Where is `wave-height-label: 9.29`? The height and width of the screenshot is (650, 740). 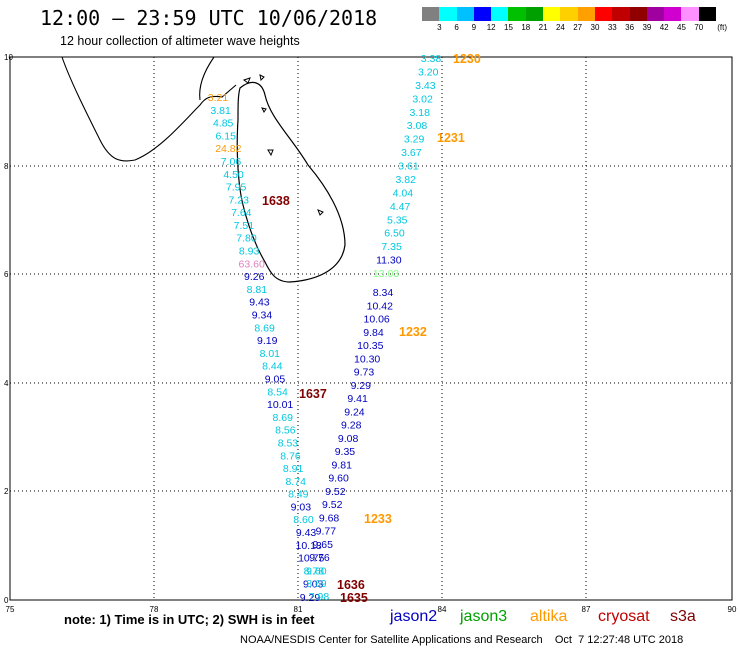
wave-height-label: 9.29 is located at coordinates (310, 598).